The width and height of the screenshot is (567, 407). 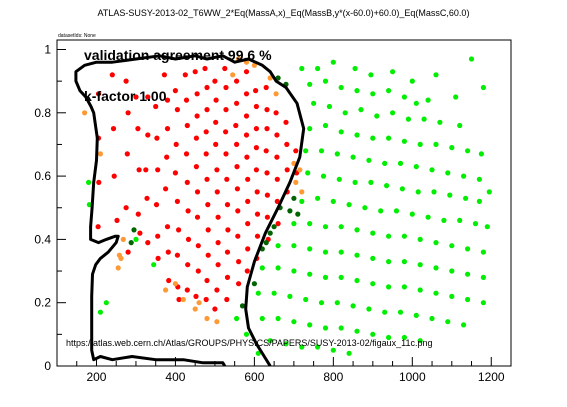 I want to click on x-tick-label-1200: 1200, so click(x=491, y=377).